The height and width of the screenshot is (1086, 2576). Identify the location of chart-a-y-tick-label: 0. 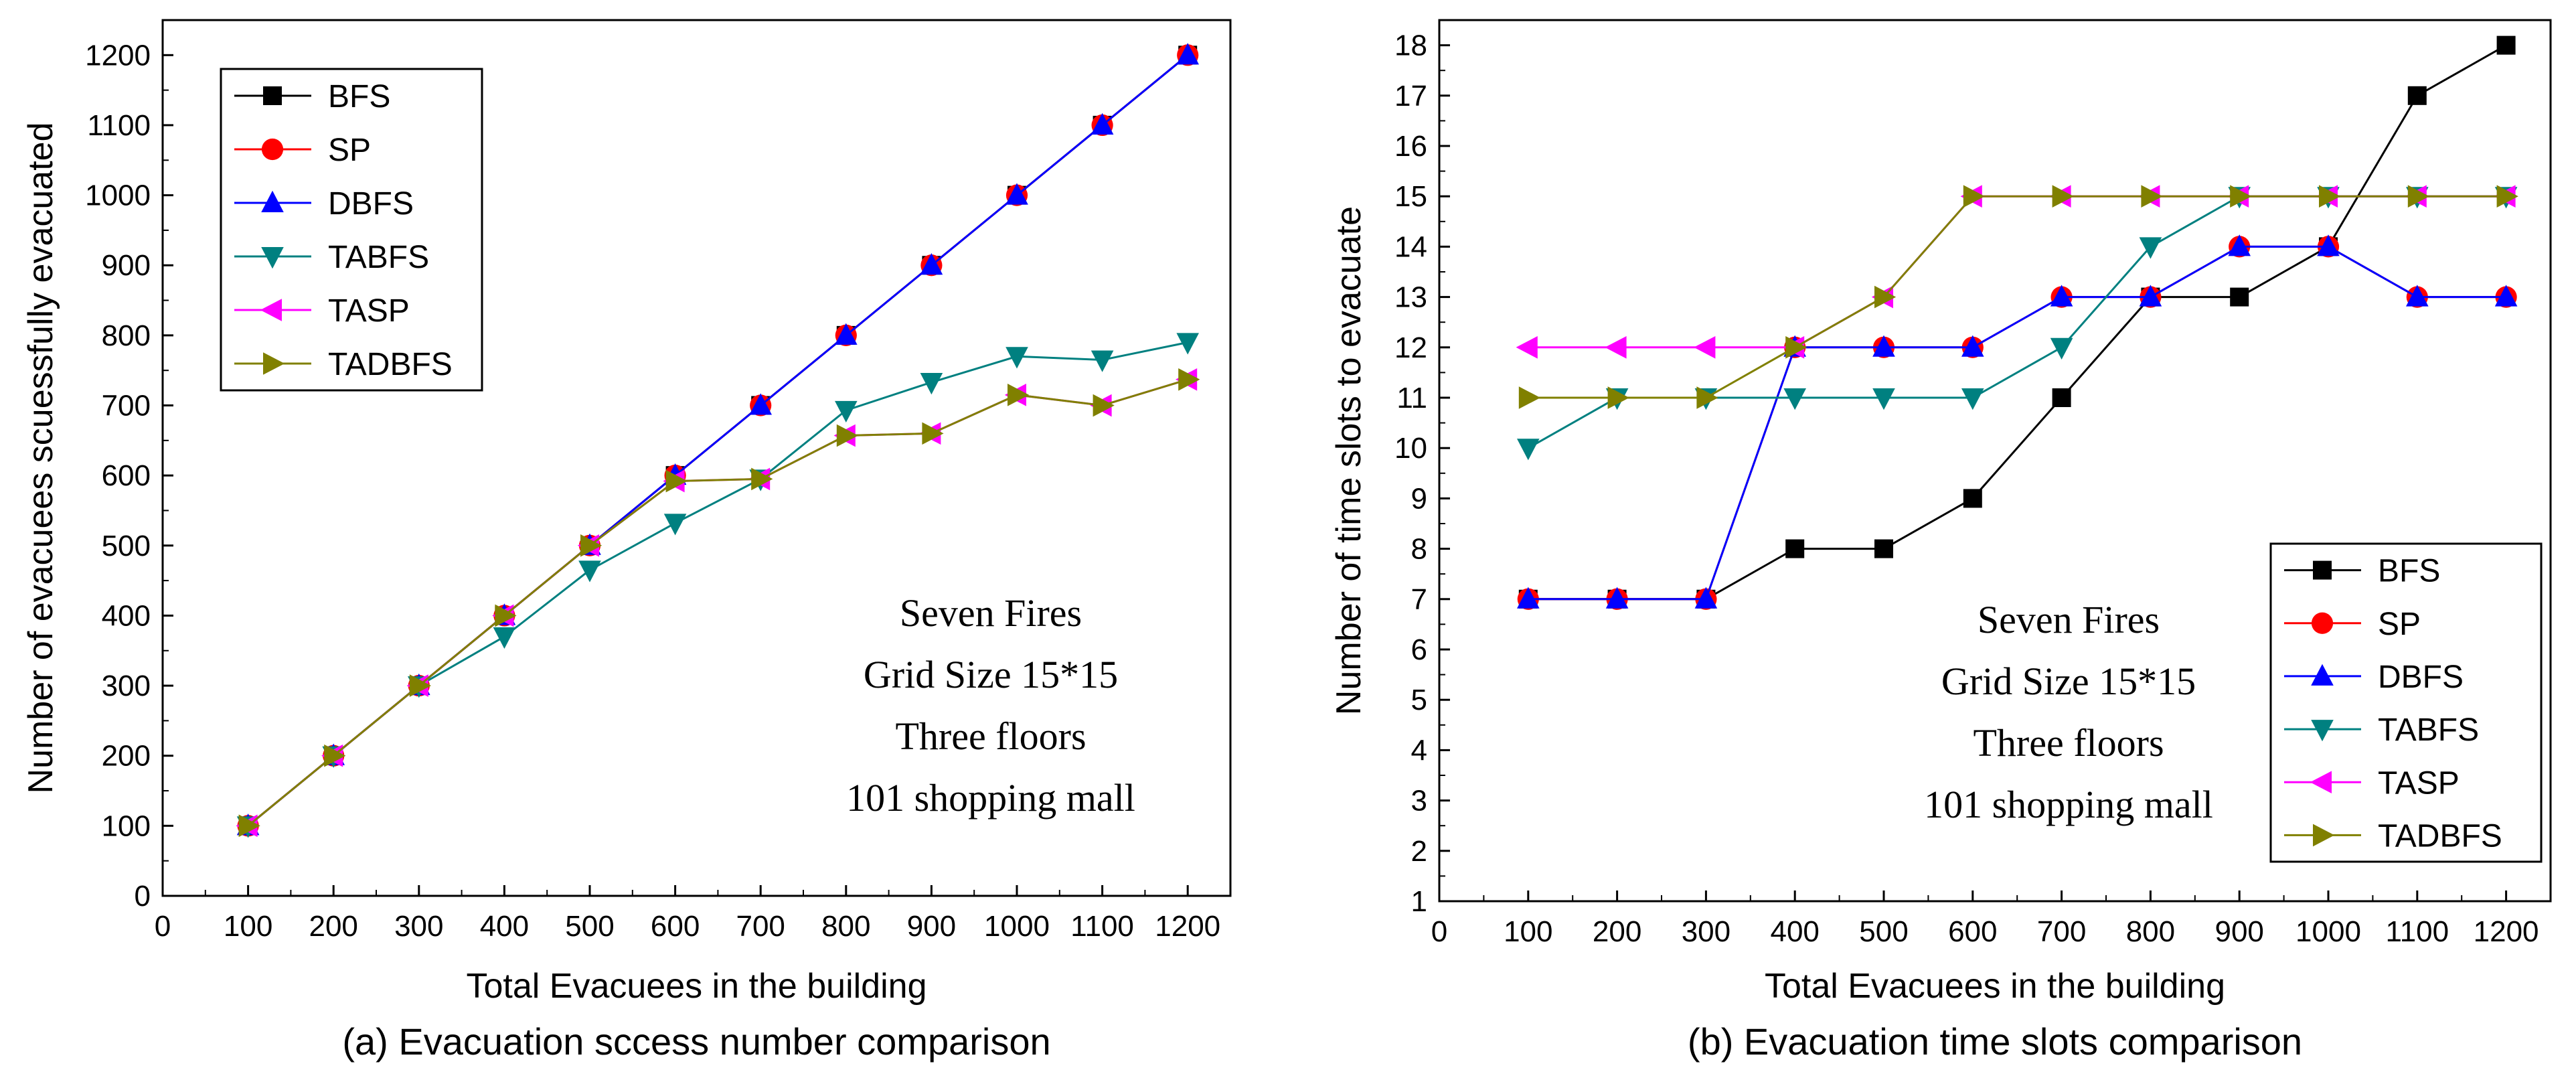
(143, 896).